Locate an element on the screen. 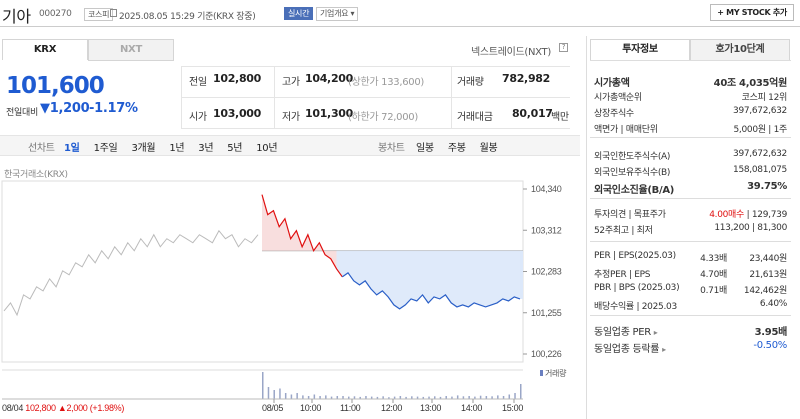 The height and width of the screenshot is (419, 800). stats-mid-line is located at coordinates (375, 97).